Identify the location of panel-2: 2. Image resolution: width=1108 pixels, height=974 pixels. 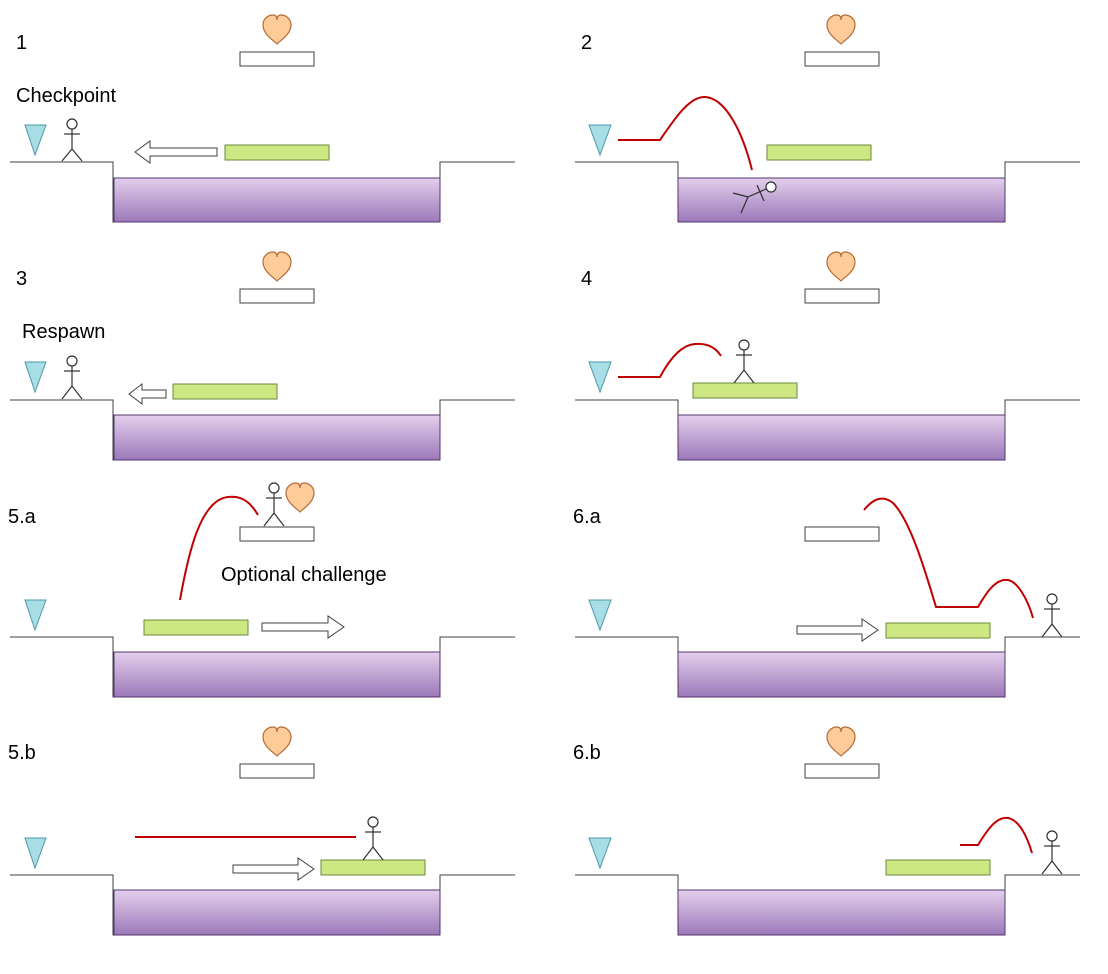
(827, 118).